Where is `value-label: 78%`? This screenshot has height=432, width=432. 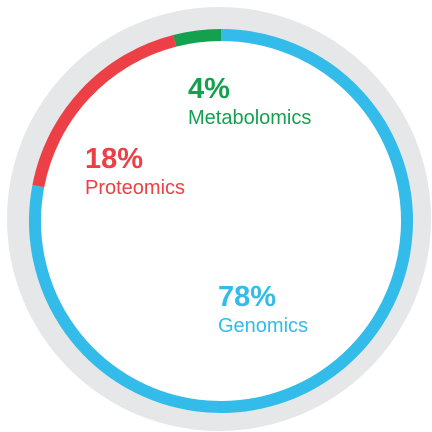 value-label: 78% is located at coordinates (247, 297).